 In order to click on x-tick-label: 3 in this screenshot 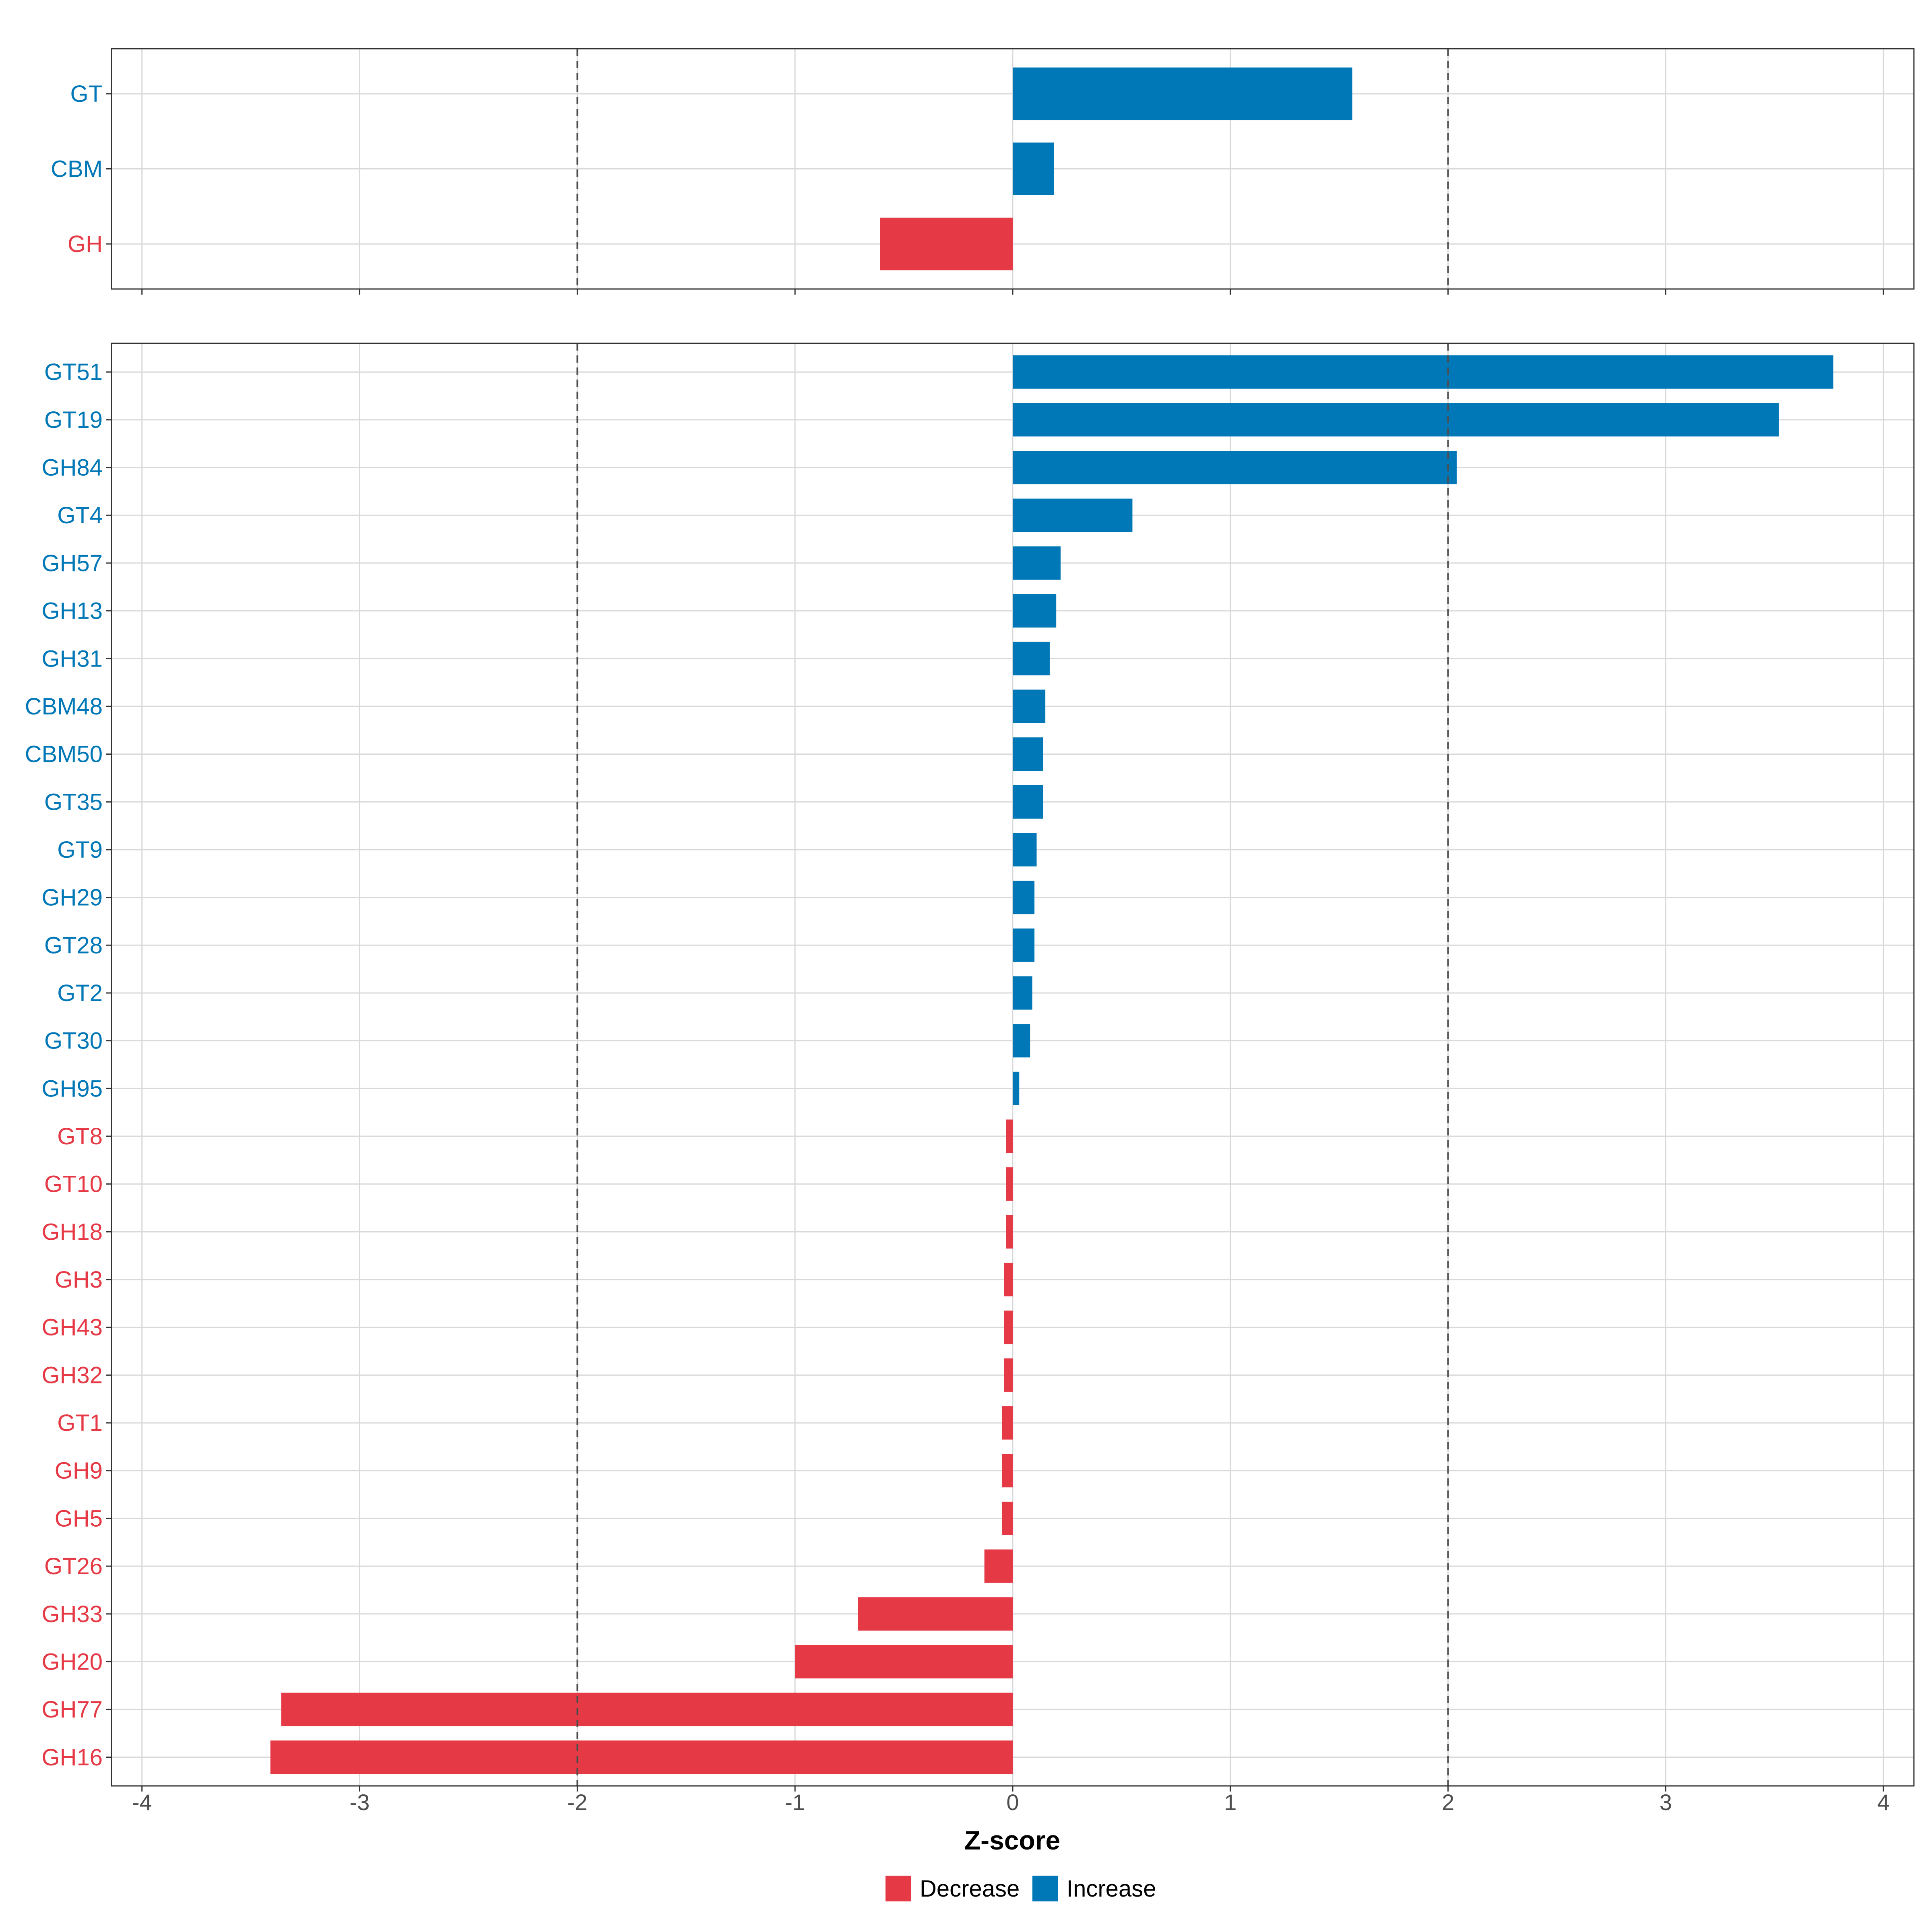, I will do `click(1666, 1802)`.